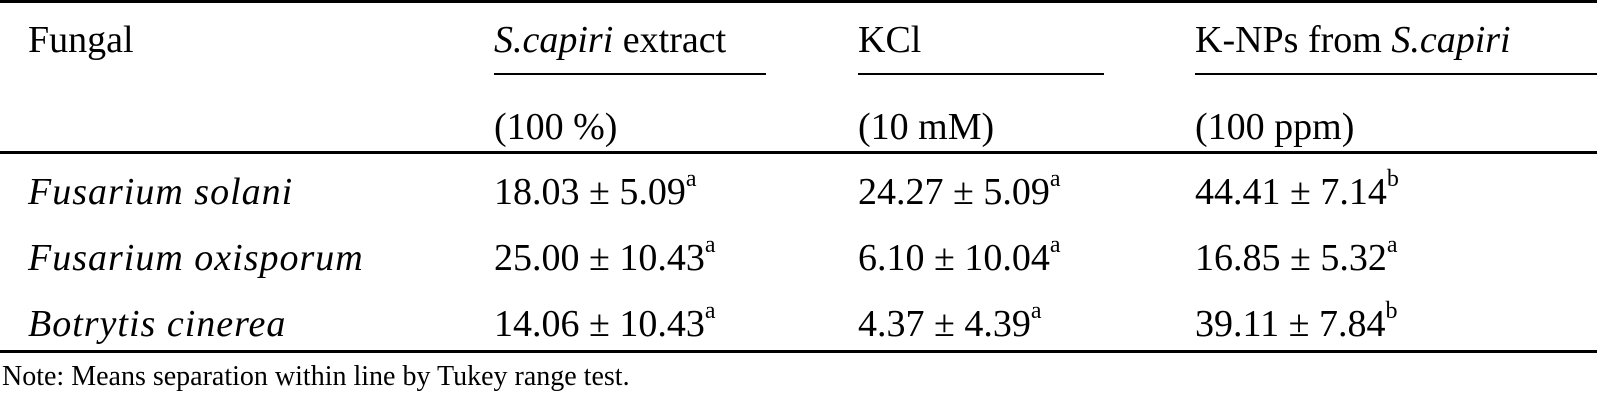 Image resolution: width=1597 pixels, height=402 pixels. I want to click on table-top-rule, so click(798, 1).